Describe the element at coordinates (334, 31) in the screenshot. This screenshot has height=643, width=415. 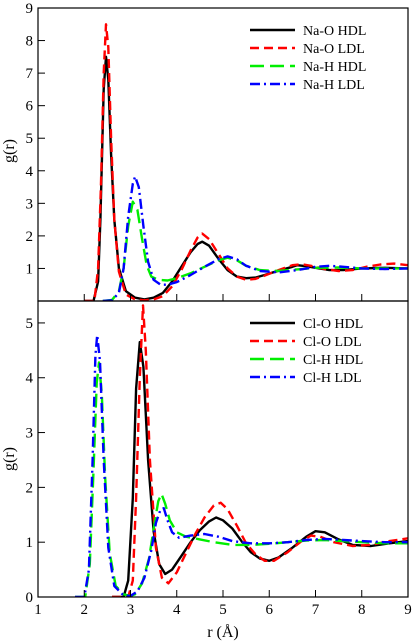
I see `legend-label: Na-O HDL` at that location.